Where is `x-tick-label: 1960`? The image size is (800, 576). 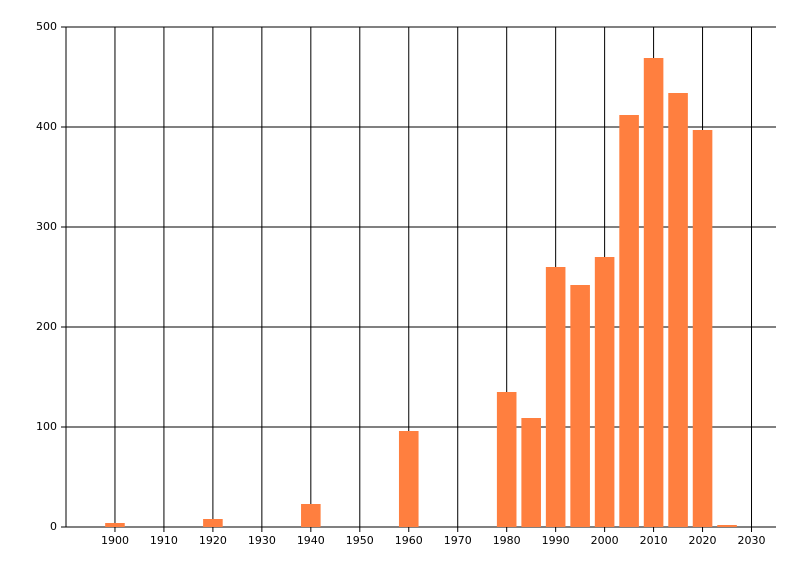 x-tick-label: 1960 is located at coordinates (409, 540).